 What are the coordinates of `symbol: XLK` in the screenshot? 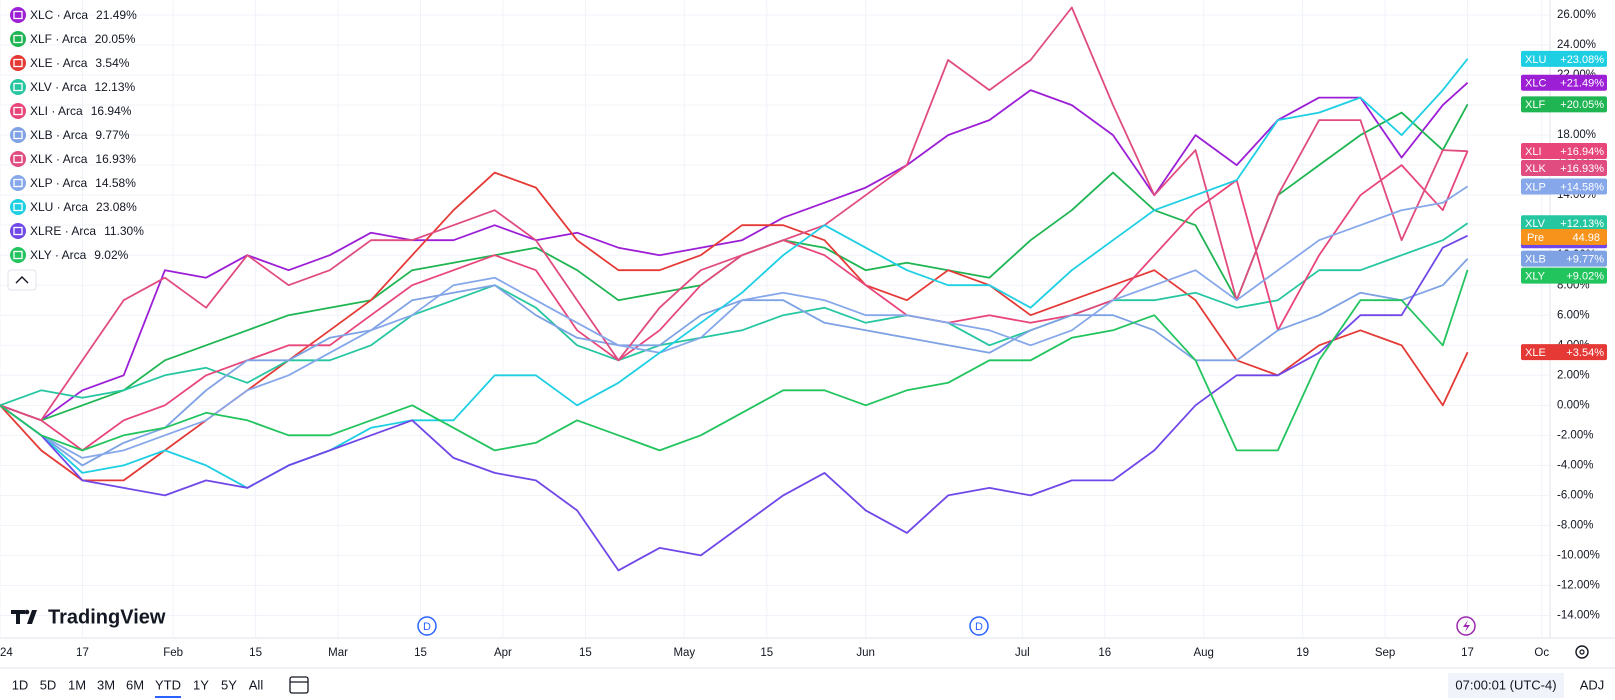 It's located at (41, 159).